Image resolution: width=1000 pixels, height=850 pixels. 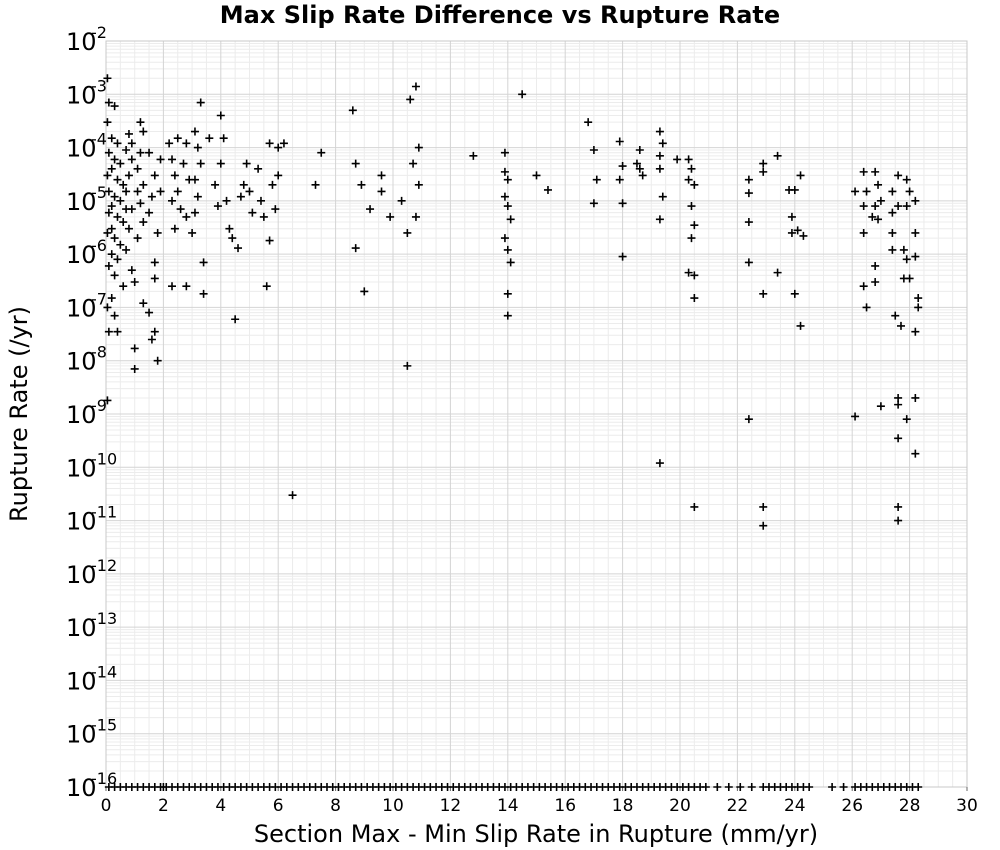 What do you see at coordinates (104, 512) in the screenshot?
I see `y-tick-exponent: -11` at bounding box center [104, 512].